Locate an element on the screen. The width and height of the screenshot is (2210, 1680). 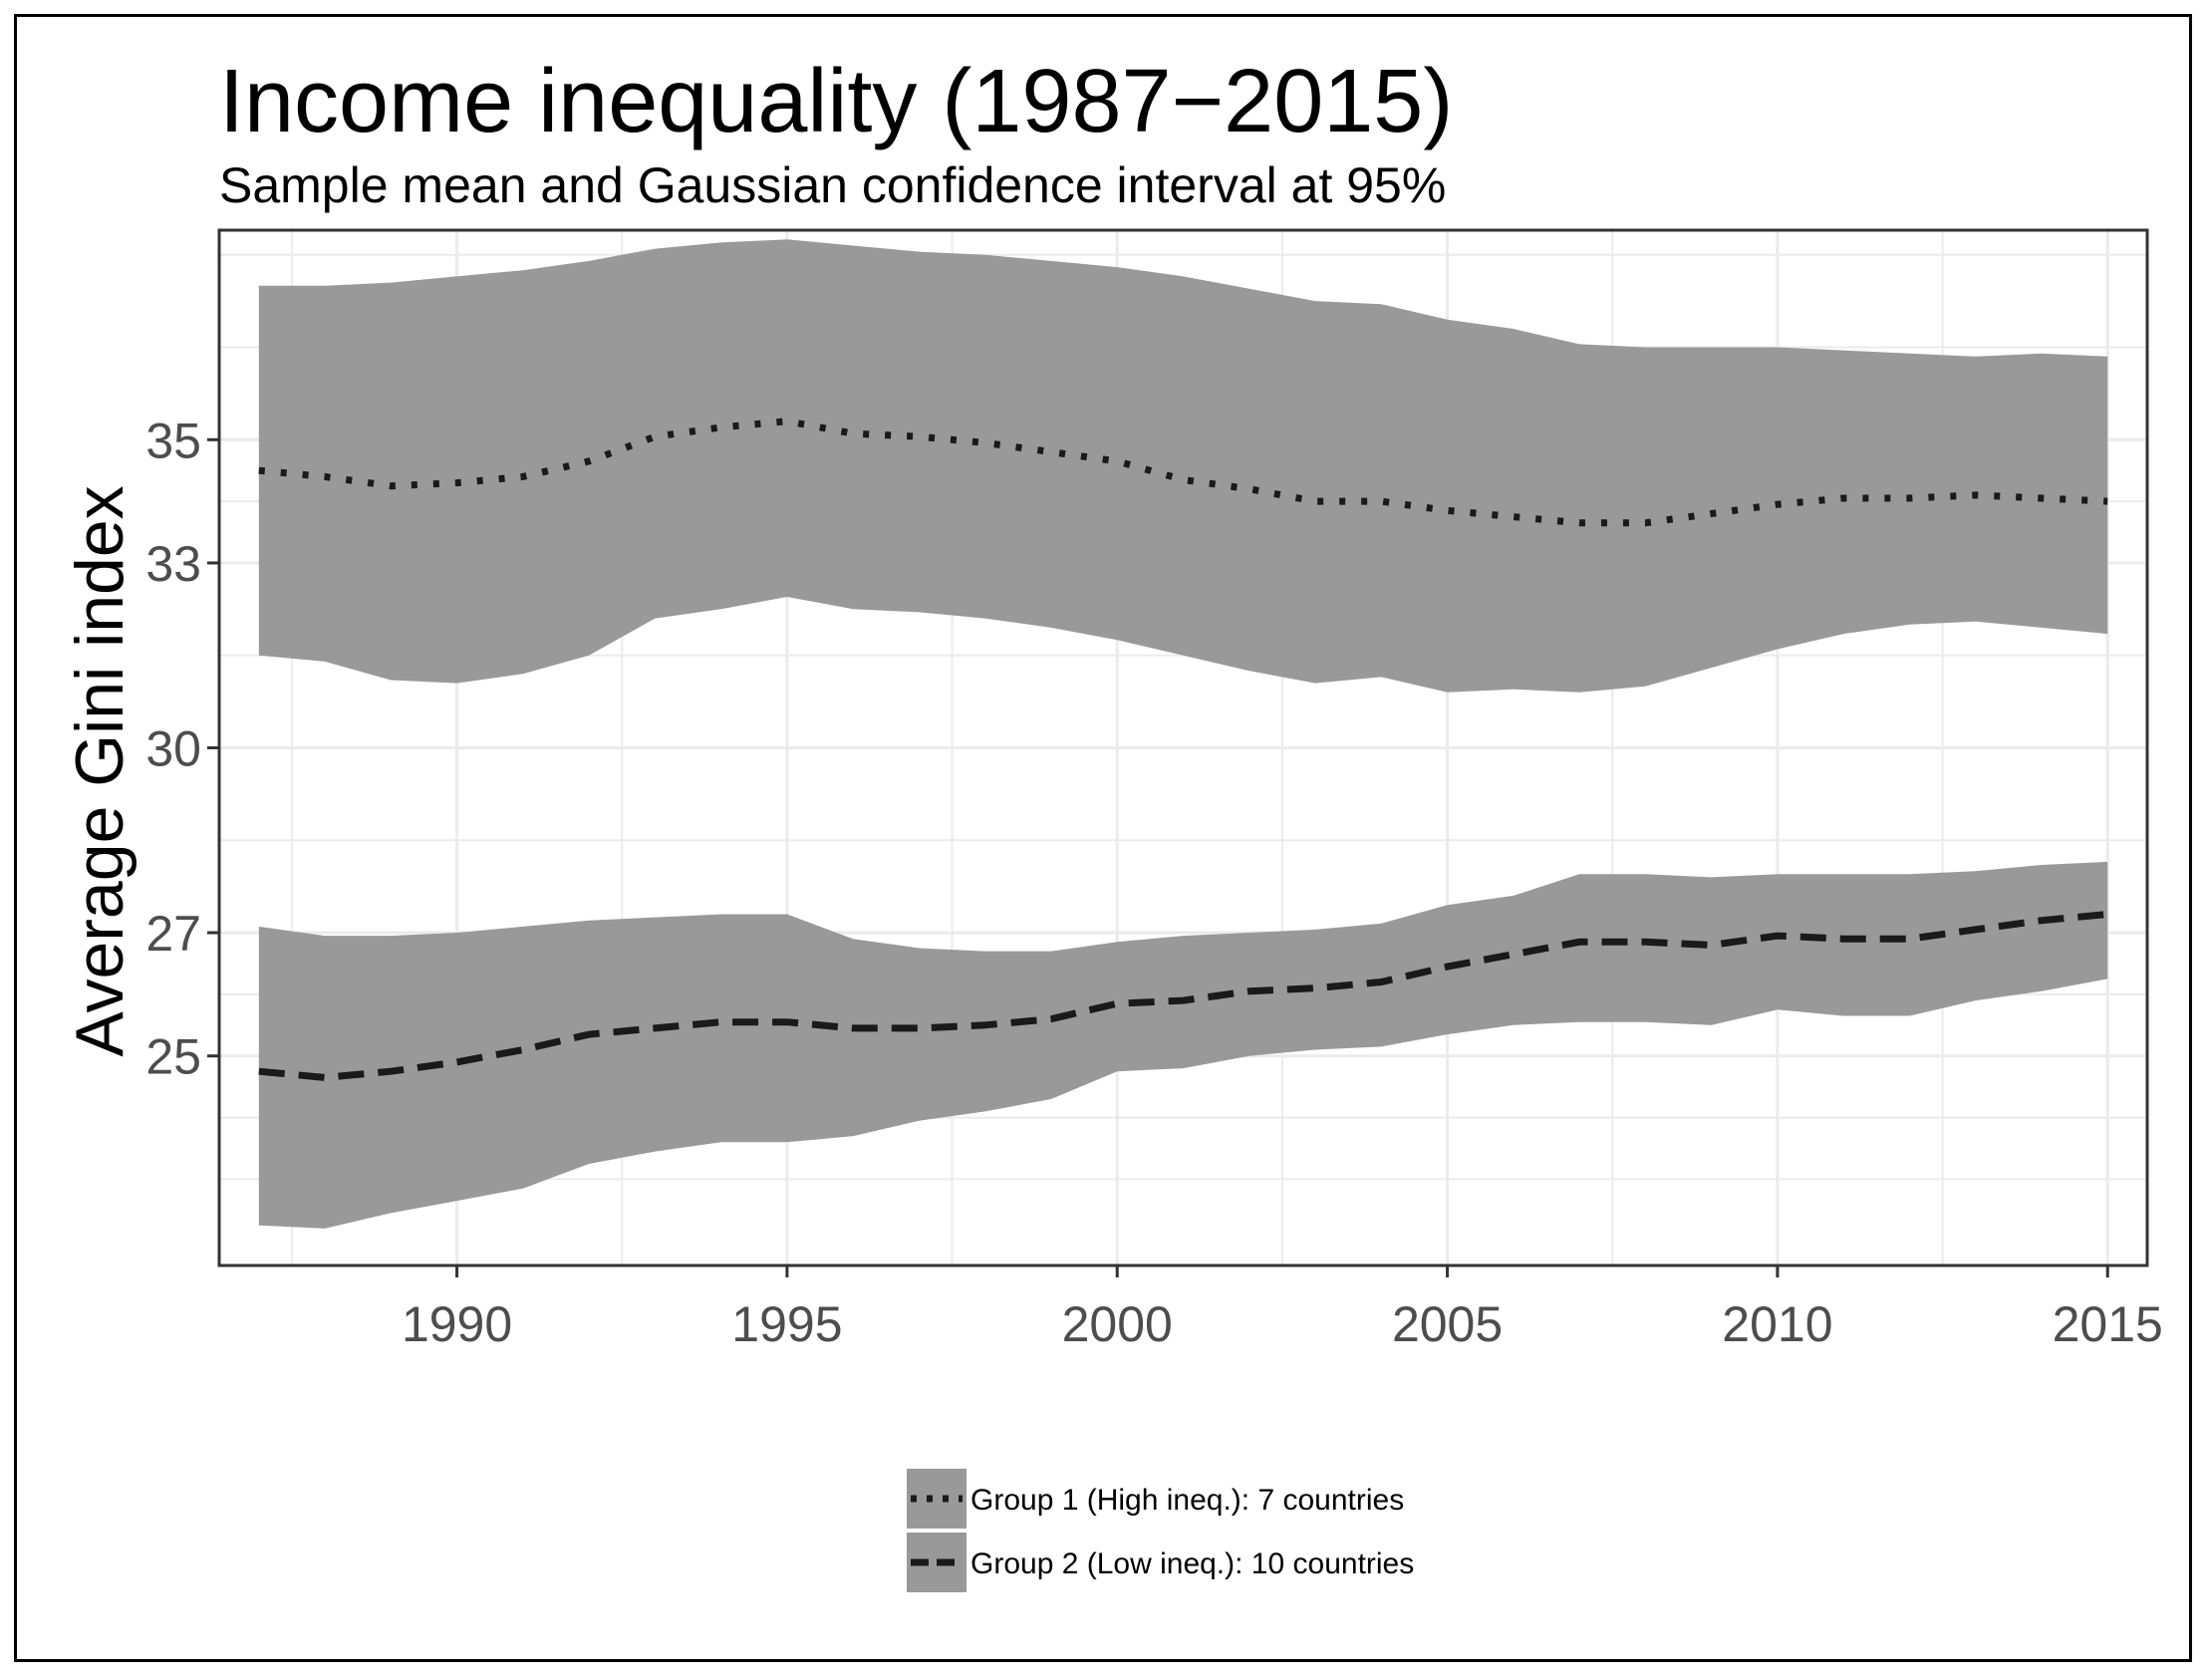
chart-title: Income inequality (1987−2015) is located at coordinates (836, 101).